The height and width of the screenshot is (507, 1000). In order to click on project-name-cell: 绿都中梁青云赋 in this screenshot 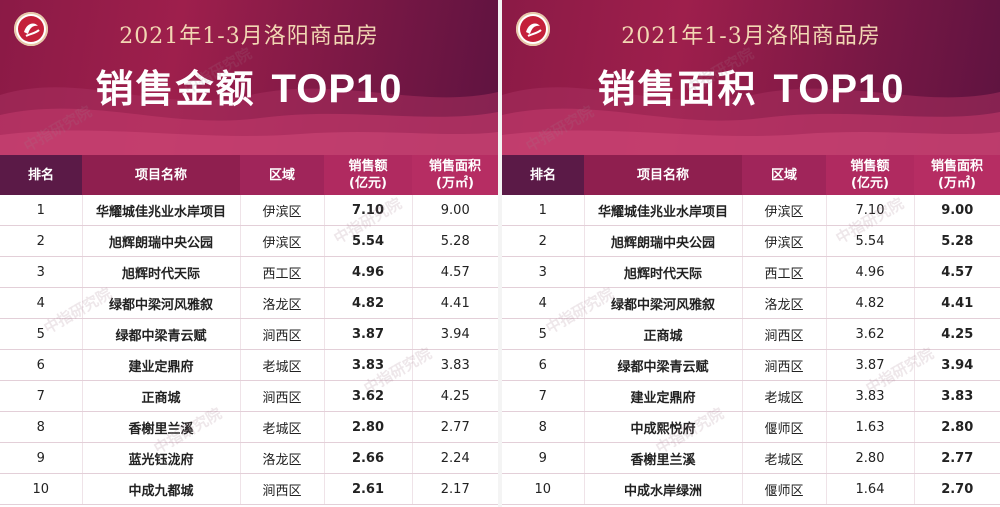, I will do `click(161, 334)`.